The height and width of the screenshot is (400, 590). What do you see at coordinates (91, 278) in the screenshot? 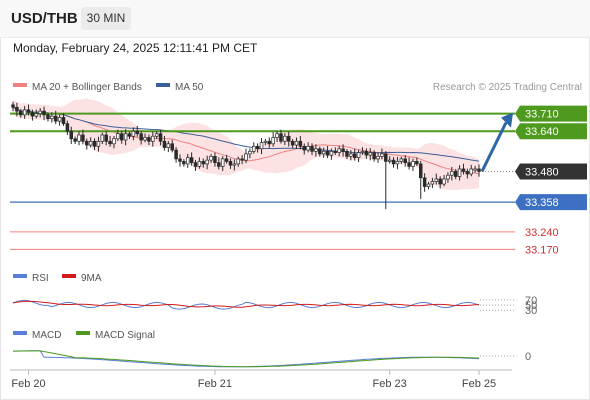
I see `legend-label-rsi-ma: 9MA` at bounding box center [91, 278].